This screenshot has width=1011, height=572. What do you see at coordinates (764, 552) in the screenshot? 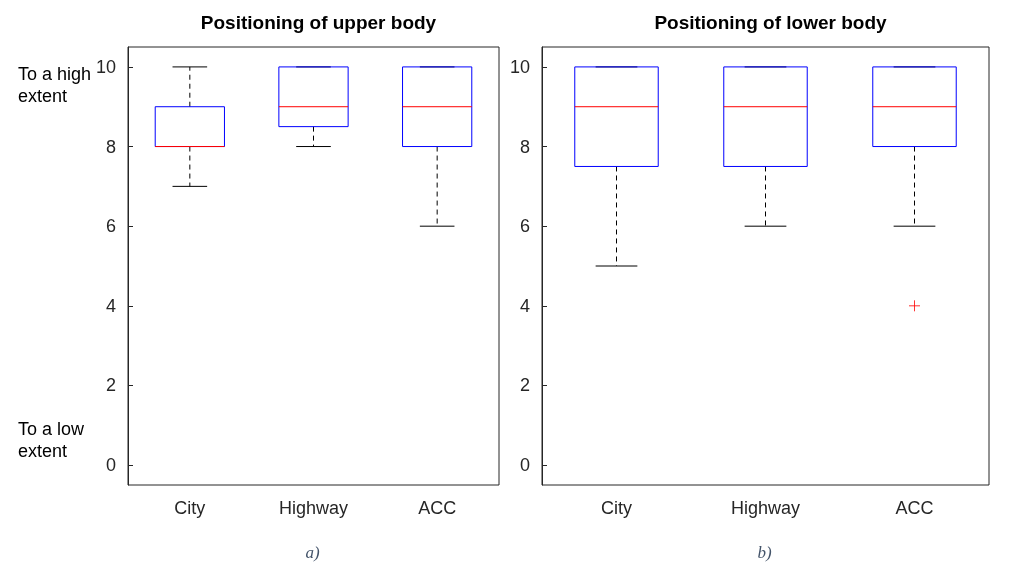
I see `text: b)` at bounding box center [764, 552].